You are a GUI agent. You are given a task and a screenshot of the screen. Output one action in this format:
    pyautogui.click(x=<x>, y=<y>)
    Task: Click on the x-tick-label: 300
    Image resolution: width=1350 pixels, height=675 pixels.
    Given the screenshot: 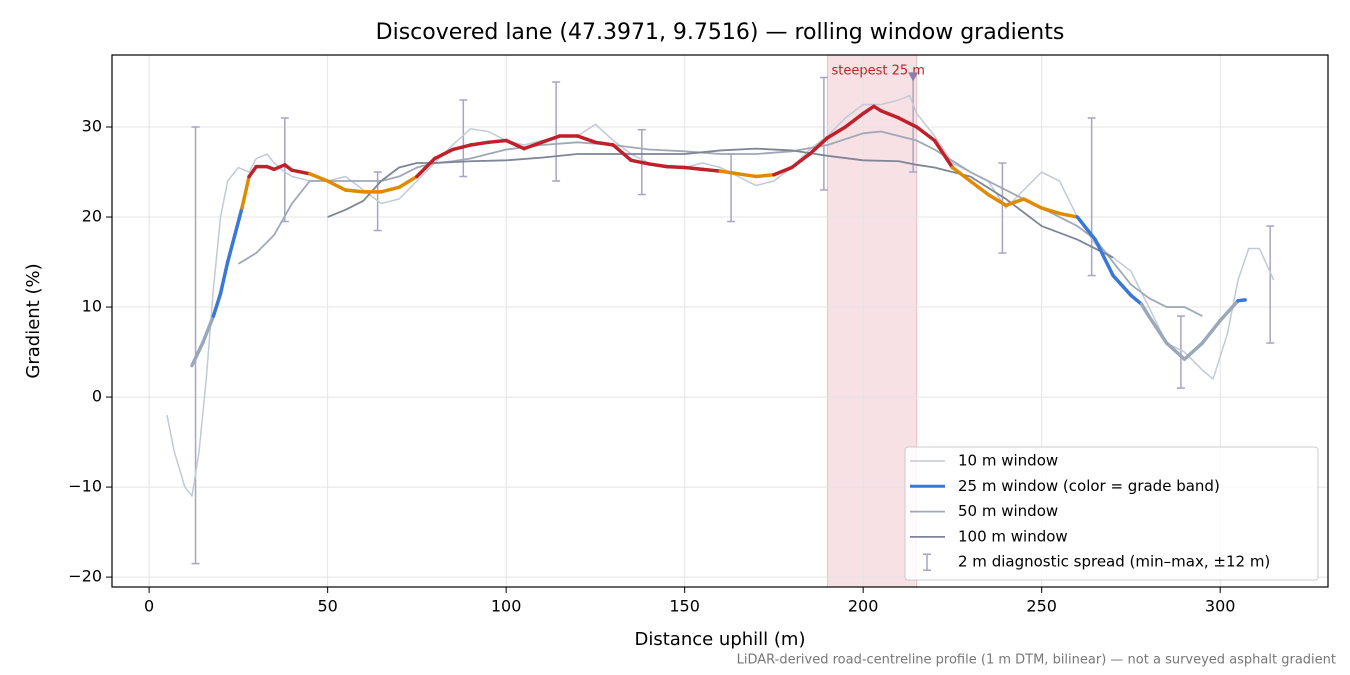 What is the action you would take?
    pyautogui.click(x=1220, y=606)
    